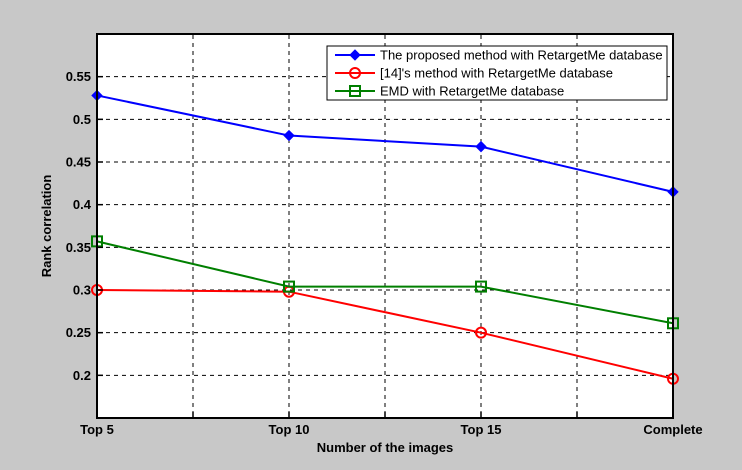 This screenshot has width=742, height=470. I want to click on x-tick-label: Top 10, so click(289, 429).